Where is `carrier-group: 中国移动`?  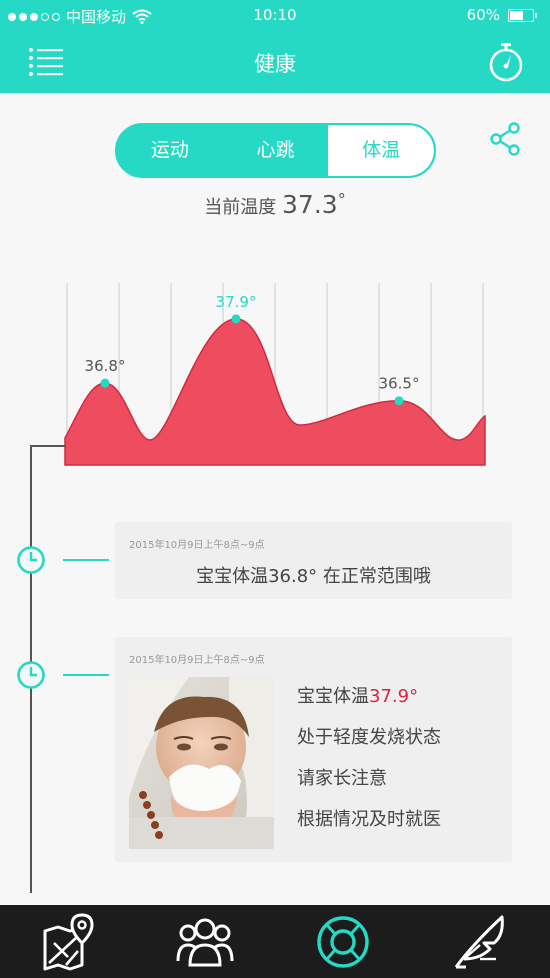 carrier-group: 中国移动 is located at coordinates (80, 16).